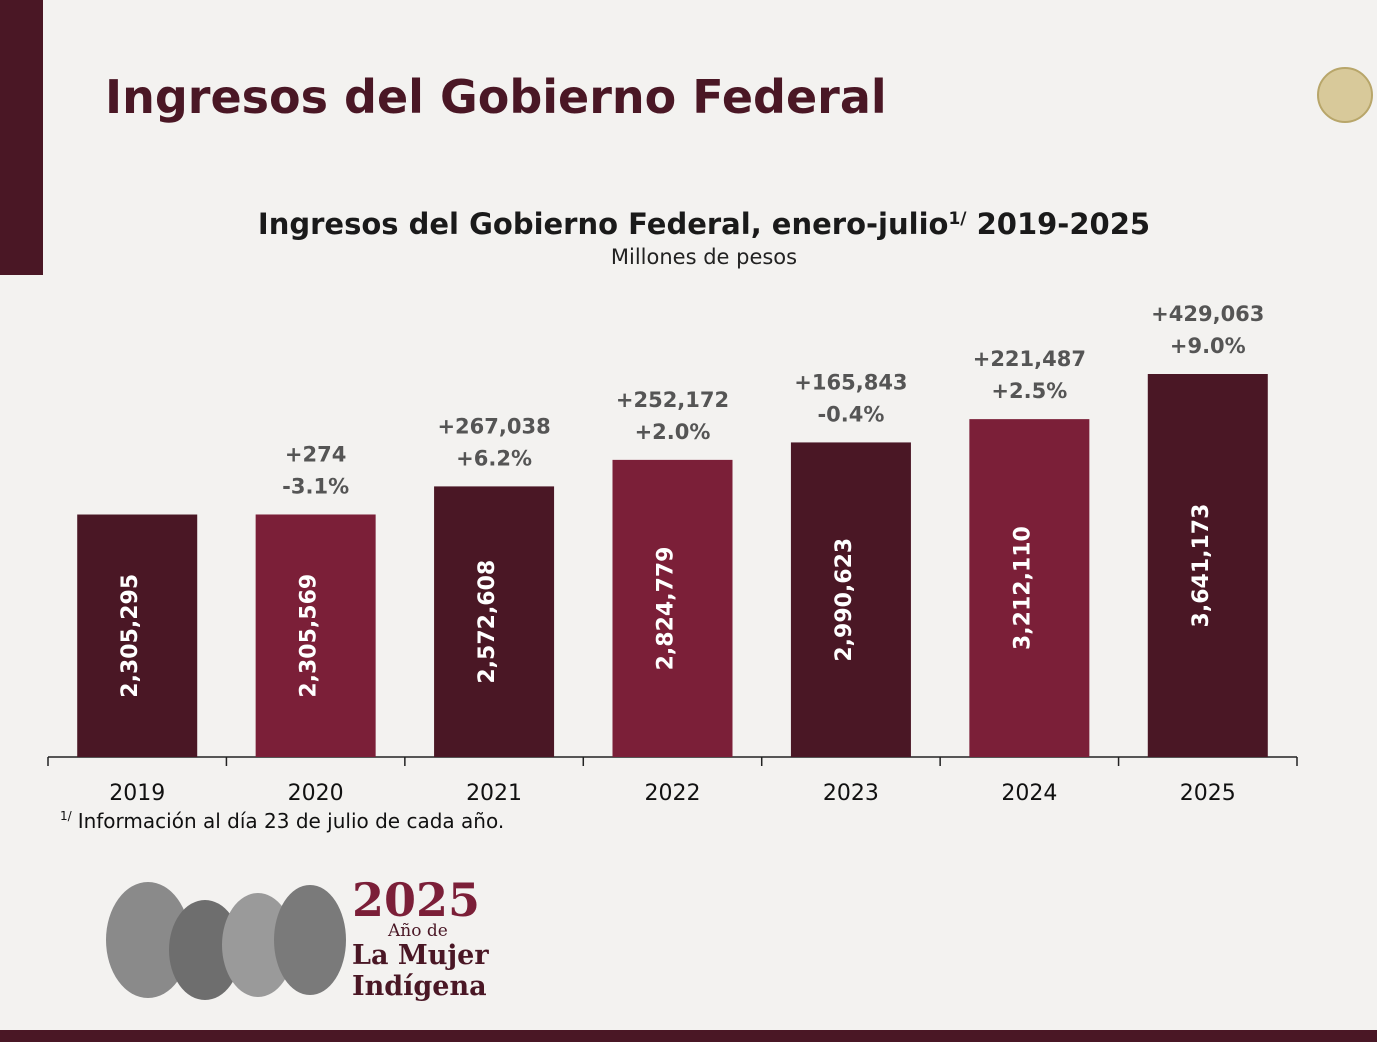  I want to click on percent-label: +6.2%, so click(494, 458).